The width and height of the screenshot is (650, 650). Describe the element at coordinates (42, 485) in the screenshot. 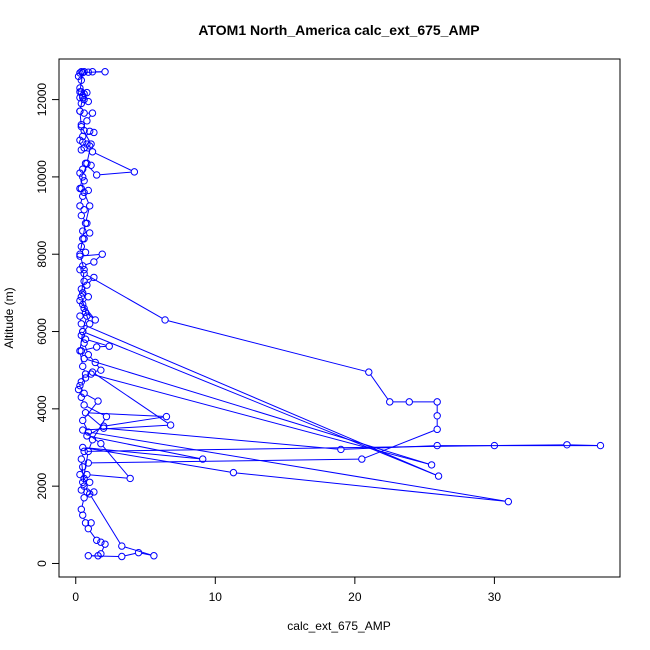

I see `y-tick-label: 2000` at that location.